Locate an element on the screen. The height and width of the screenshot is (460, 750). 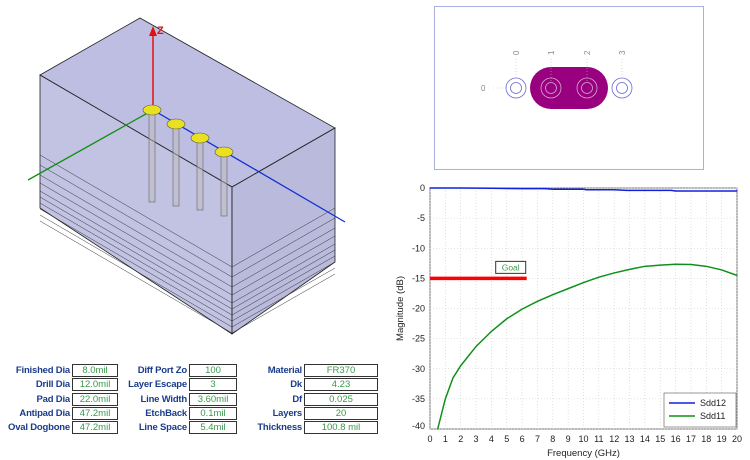
param-label: Diff Port Zo is located at coordinates (162, 370).